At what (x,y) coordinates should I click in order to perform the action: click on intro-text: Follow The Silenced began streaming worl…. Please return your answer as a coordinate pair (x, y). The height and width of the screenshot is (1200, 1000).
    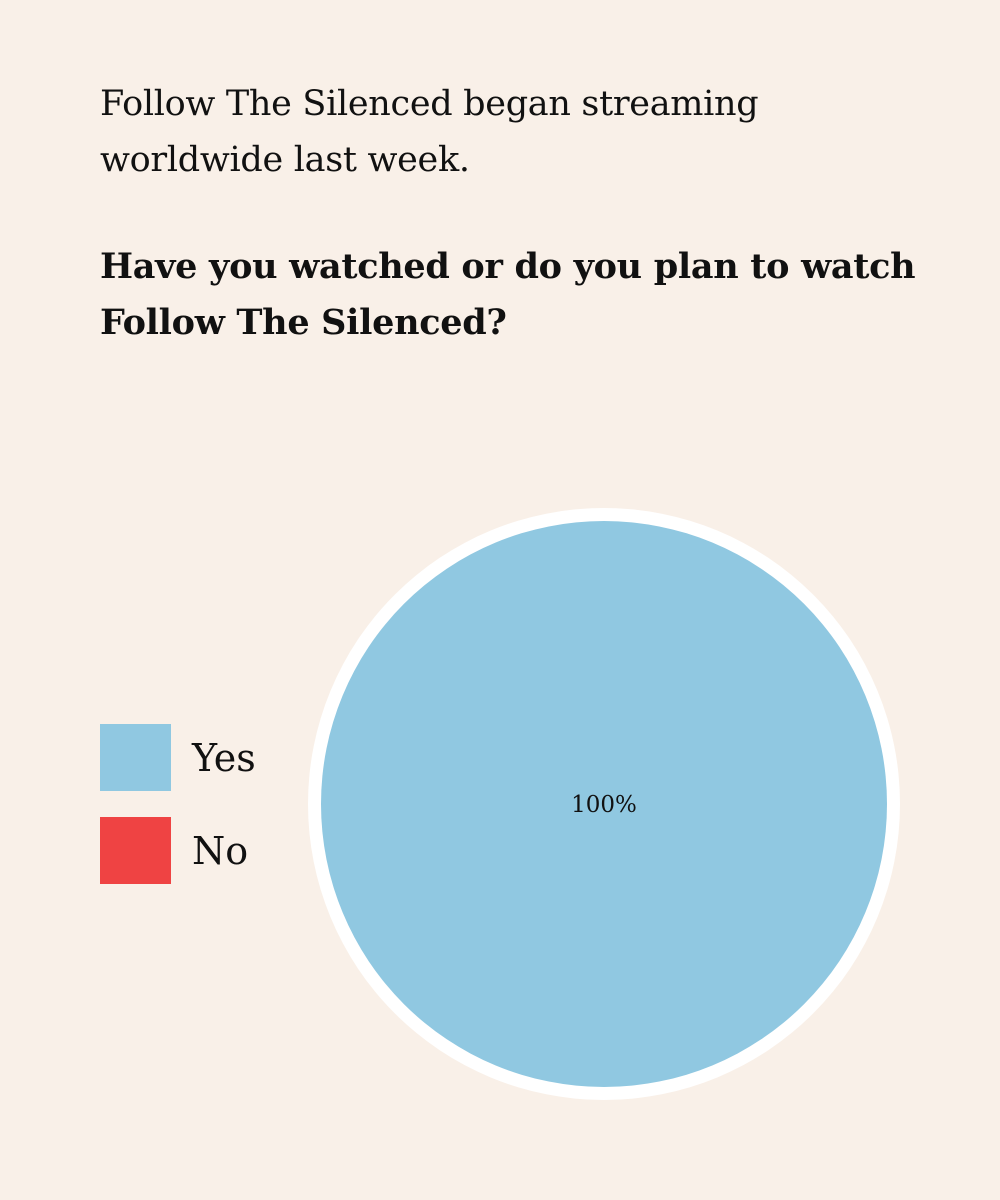
    Looking at the image, I should click on (429, 132).